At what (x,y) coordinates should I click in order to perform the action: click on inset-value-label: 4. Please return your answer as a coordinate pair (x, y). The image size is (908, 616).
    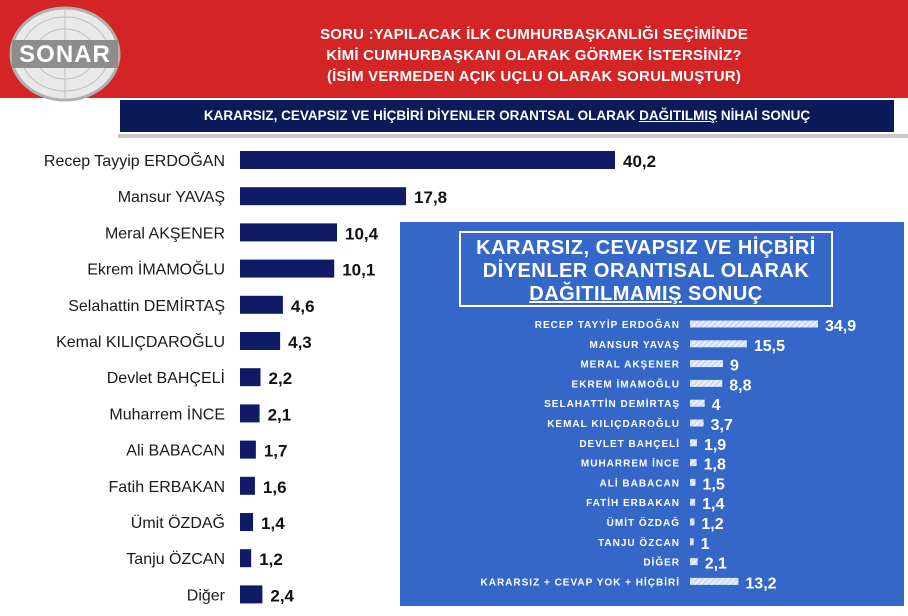
    Looking at the image, I should click on (716, 405).